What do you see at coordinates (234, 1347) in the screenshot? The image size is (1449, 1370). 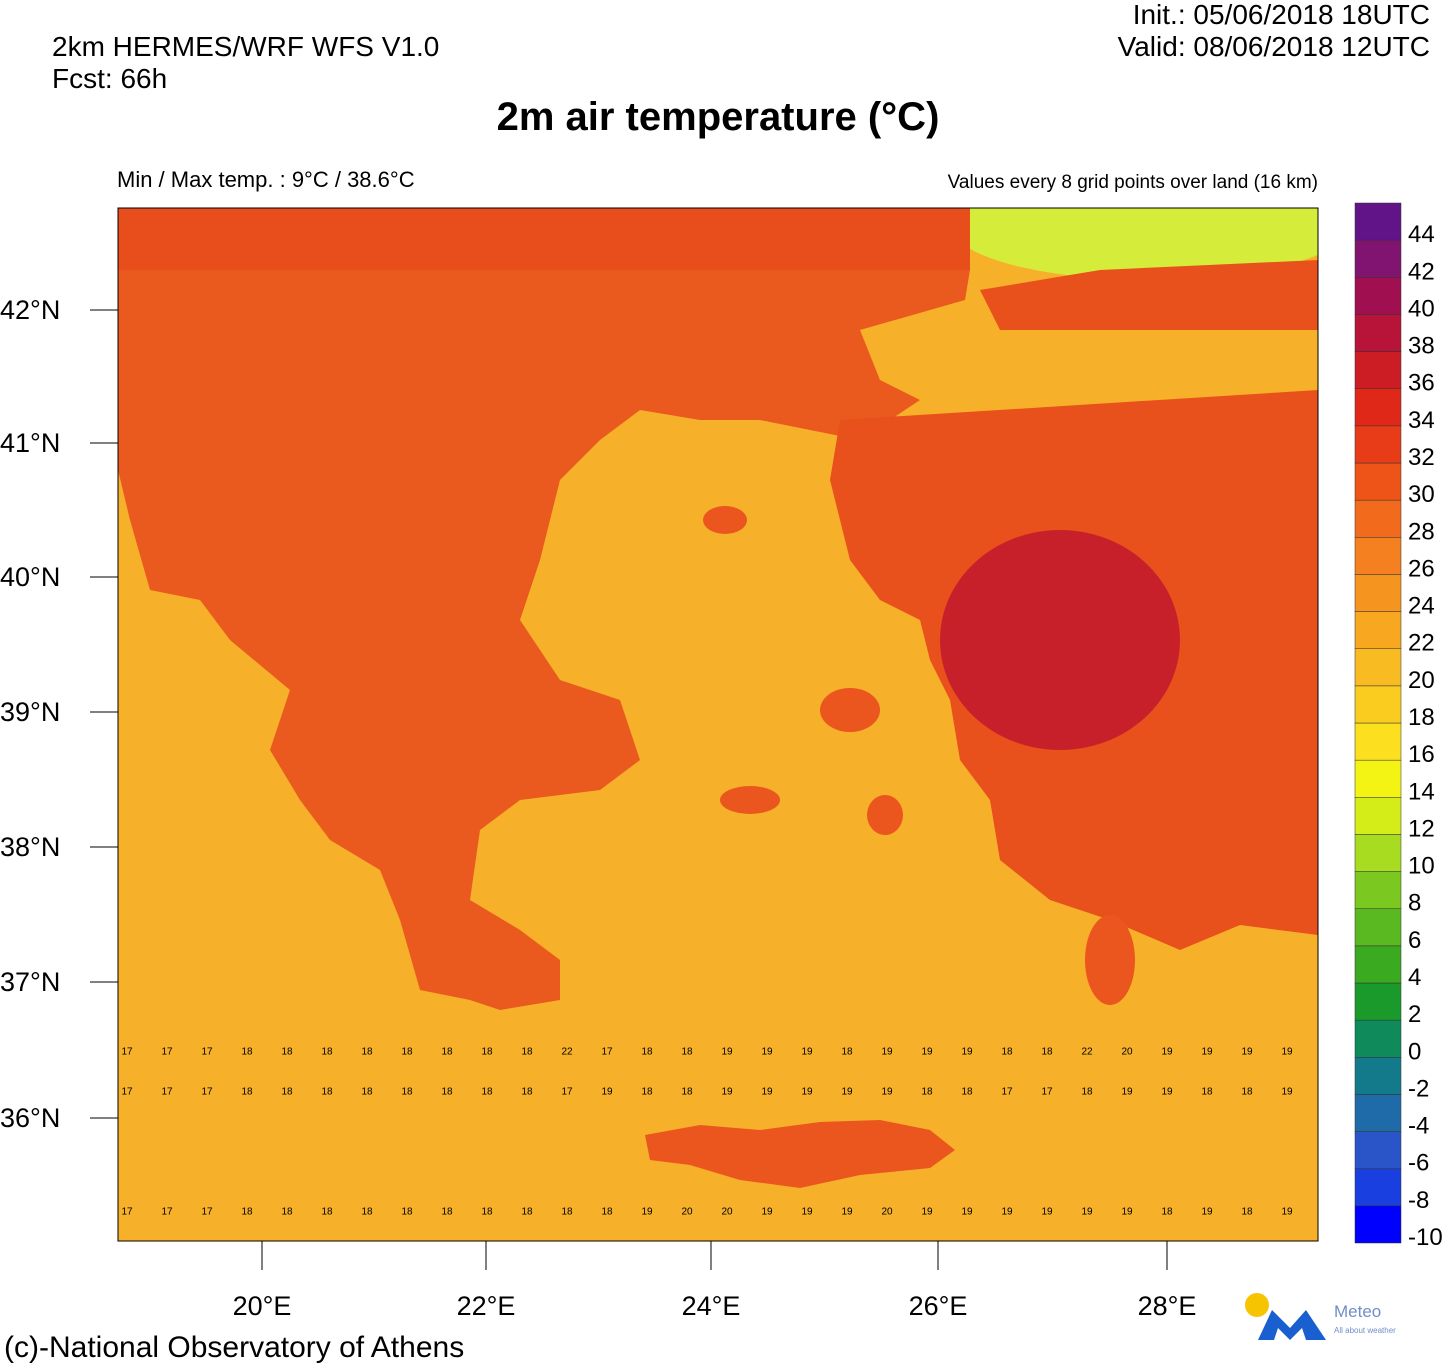 I see `footer: (c)-National Observatory of Athens` at bounding box center [234, 1347].